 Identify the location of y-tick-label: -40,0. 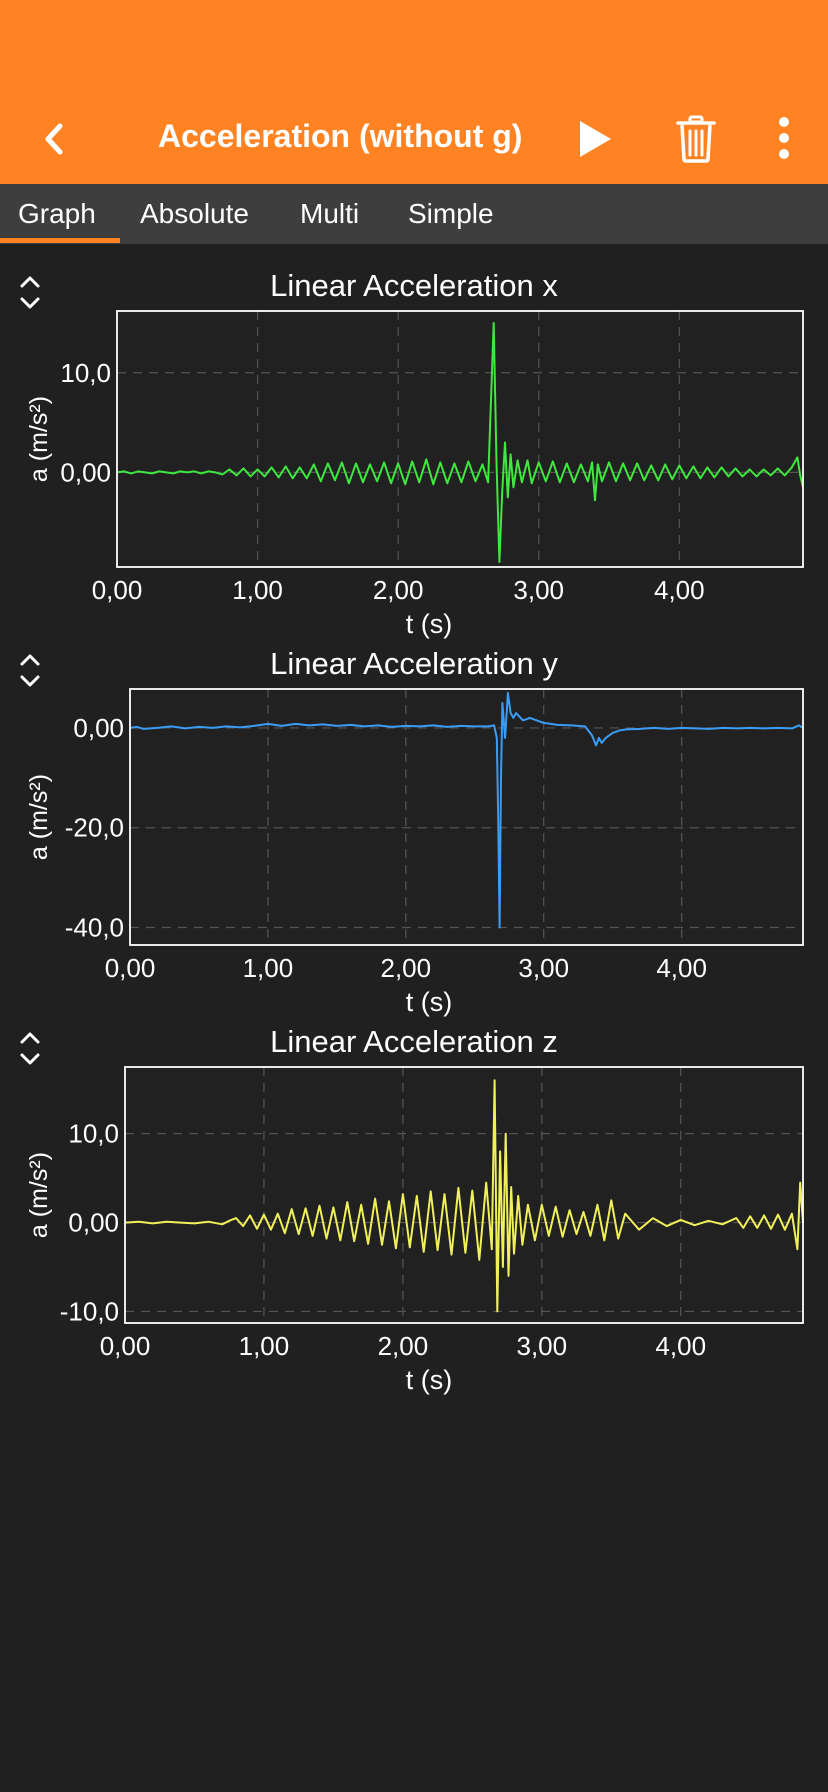
(94, 928).